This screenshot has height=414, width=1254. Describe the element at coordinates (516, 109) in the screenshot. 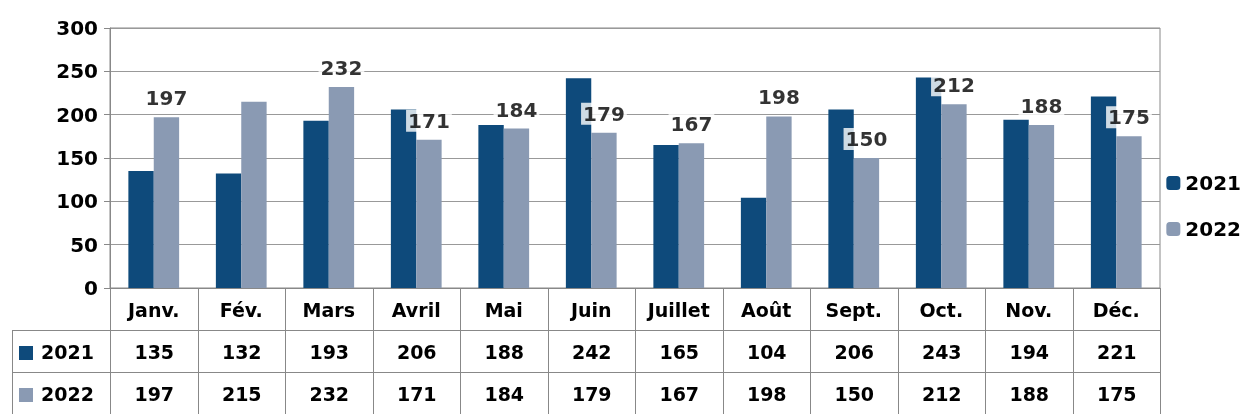

I see `annotation: 184` at that location.